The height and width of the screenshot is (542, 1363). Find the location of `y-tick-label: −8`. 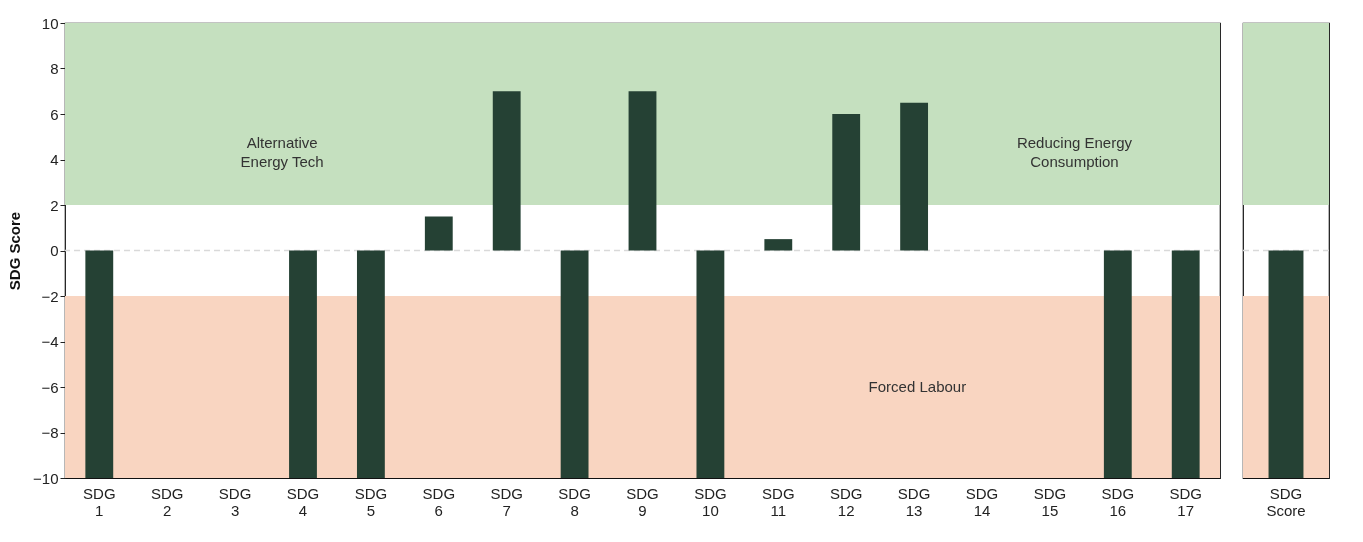

y-tick-label: −8 is located at coordinates (50, 432).